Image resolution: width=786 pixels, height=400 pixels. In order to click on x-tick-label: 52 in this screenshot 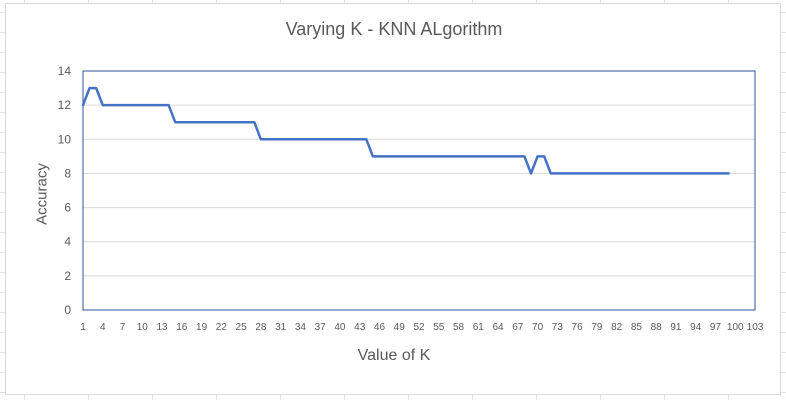, I will do `click(419, 327)`.